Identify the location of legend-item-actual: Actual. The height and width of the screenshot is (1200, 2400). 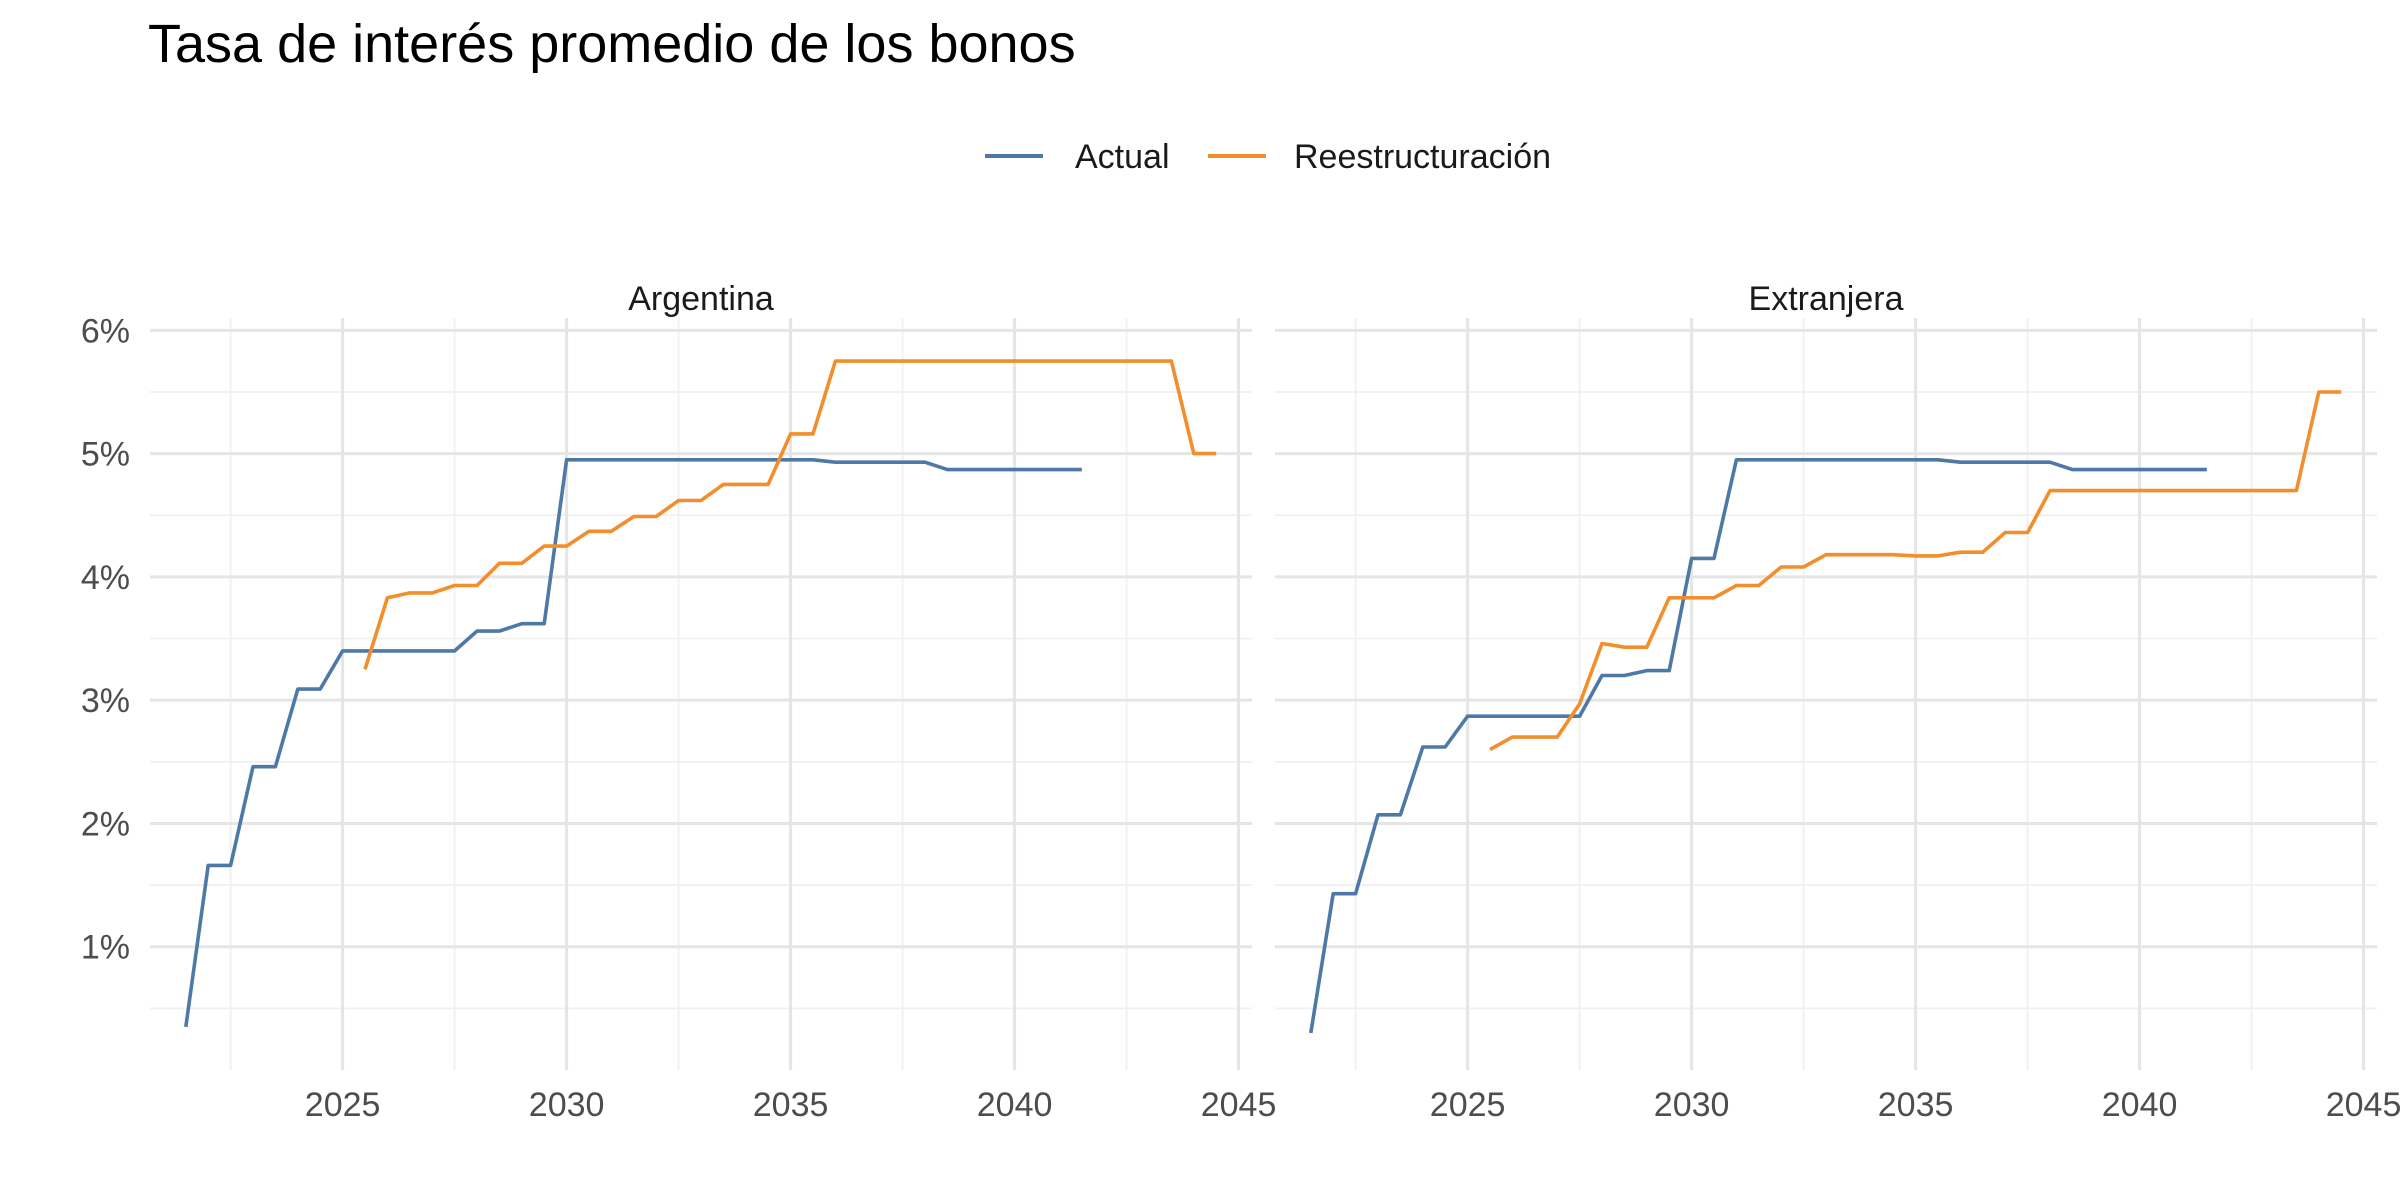
(1077, 157).